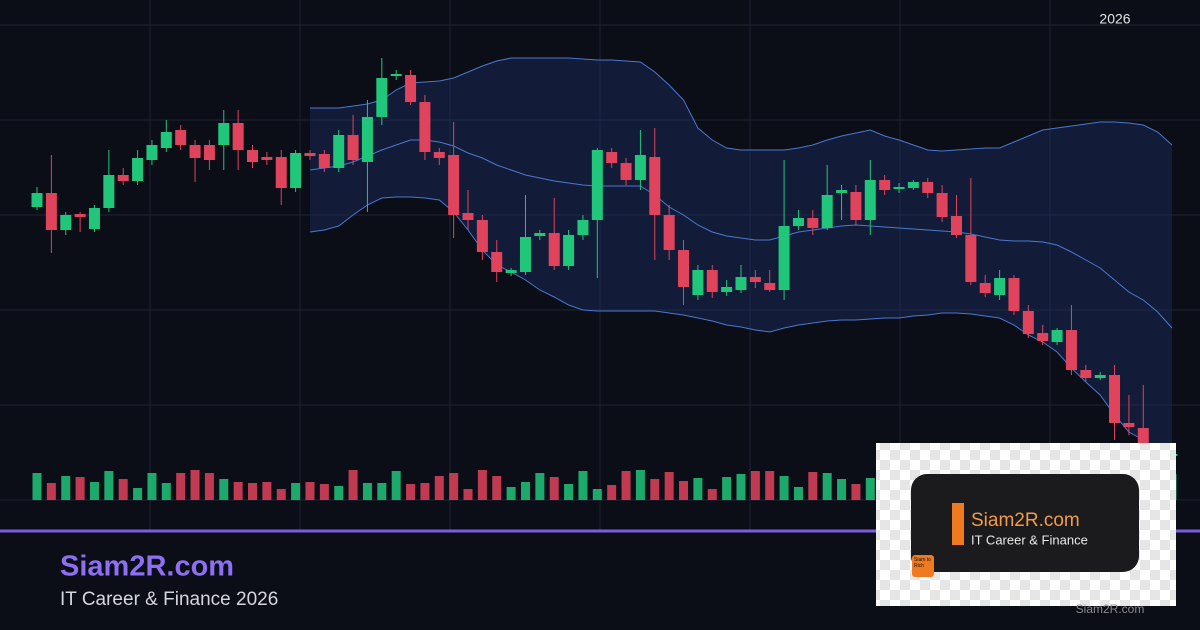 This screenshot has height=630, width=1200. I want to click on logo-bar, so click(958, 524).